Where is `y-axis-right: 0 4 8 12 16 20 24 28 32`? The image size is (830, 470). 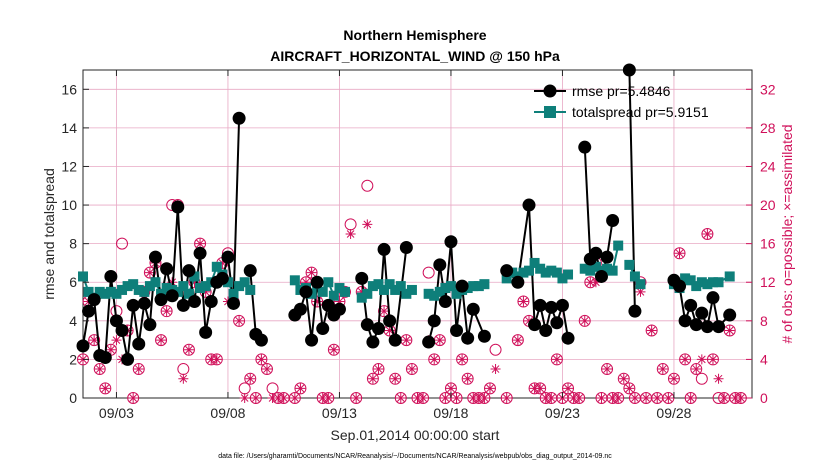
y-axis-right: 0 4 8 12 16 20 24 28 32 is located at coordinates (761, 243).